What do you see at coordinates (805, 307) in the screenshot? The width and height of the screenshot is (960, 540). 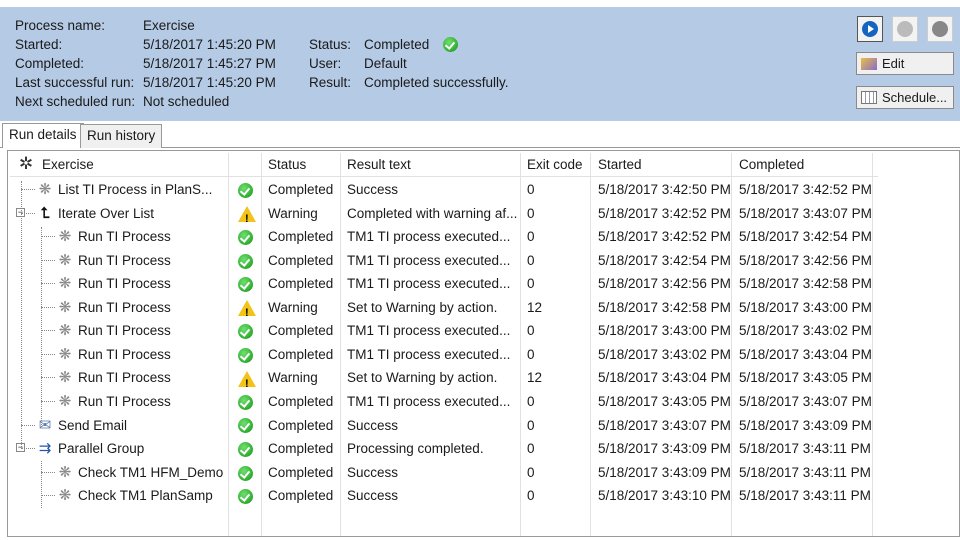 I see `completed-cell: 5/18/2017 3:43:00 PM` at bounding box center [805, 307].